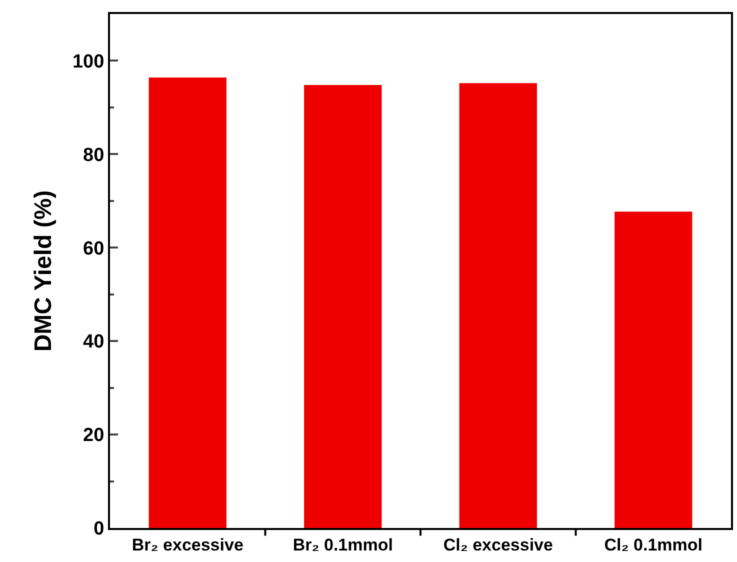  Describe the element at coordinates (93, 155) in the screenshot. I see `y-tick-label: 80` at that location.